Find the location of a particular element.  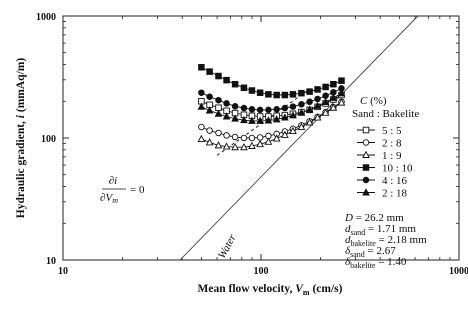

y-tick-label: 10 is located at coordinates (51, 261).